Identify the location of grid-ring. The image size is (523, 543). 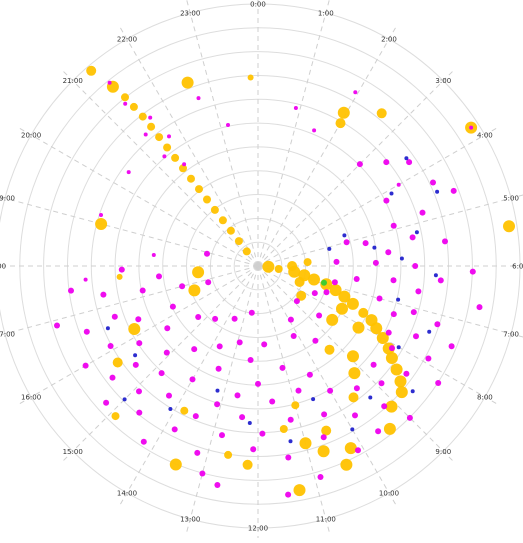
(258, 266).